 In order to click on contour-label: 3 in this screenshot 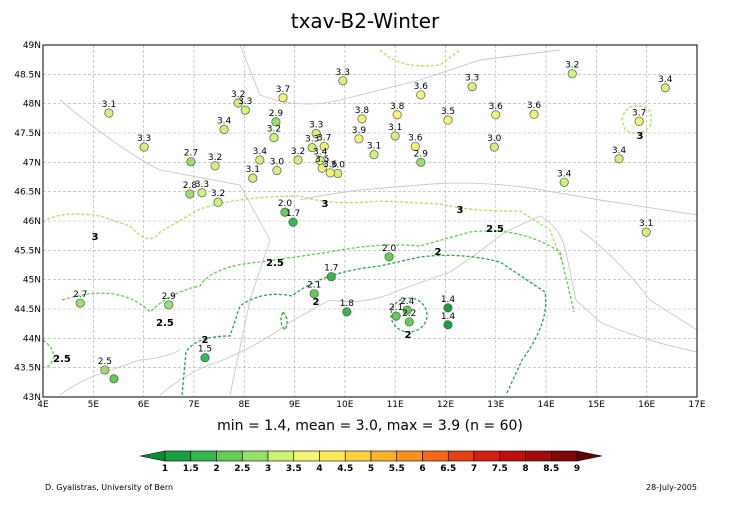, I will do `click(95, 237)`.